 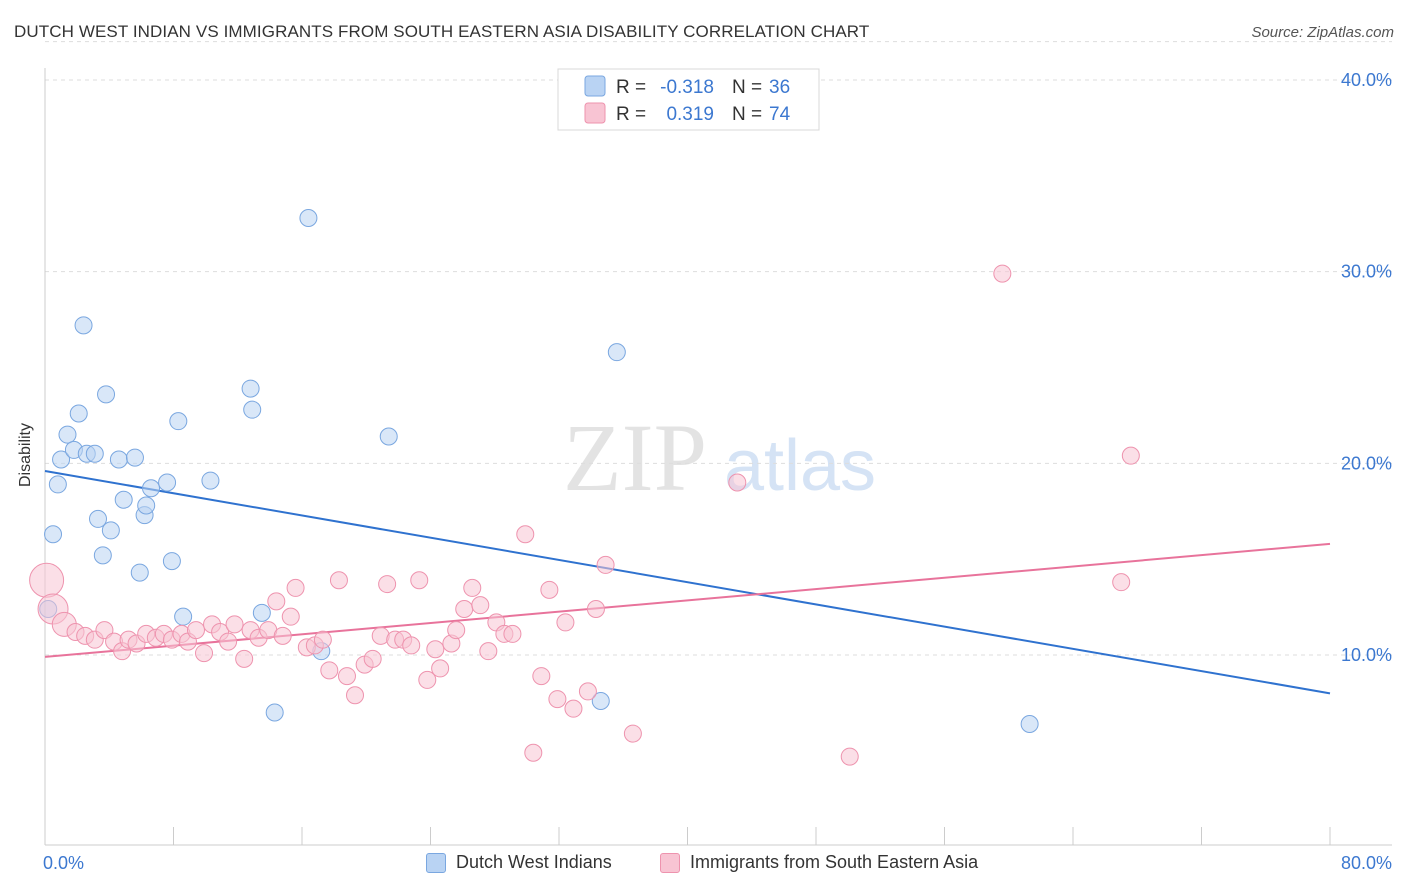 I want to click on legend-stats: R = -0.318 N = 36 R = 0.319 N = 74, so click(x=688, y=99).